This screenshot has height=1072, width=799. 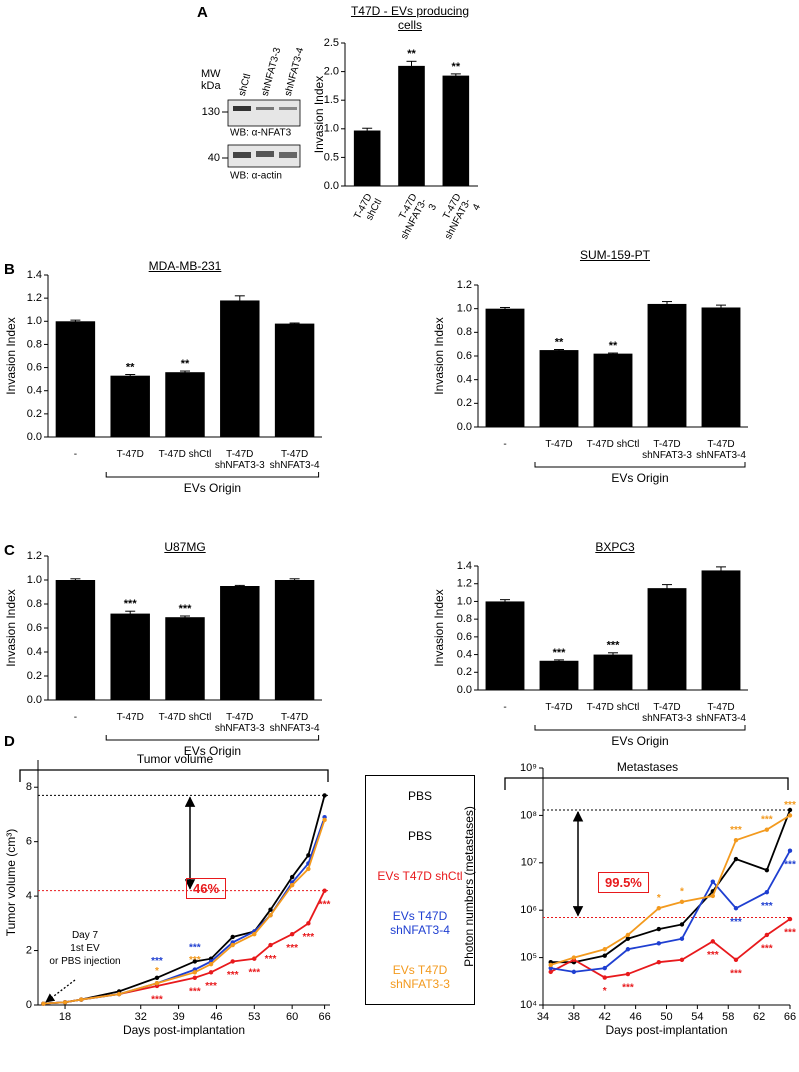 I want to click on panel-label: B, so click(x=9, y=269).